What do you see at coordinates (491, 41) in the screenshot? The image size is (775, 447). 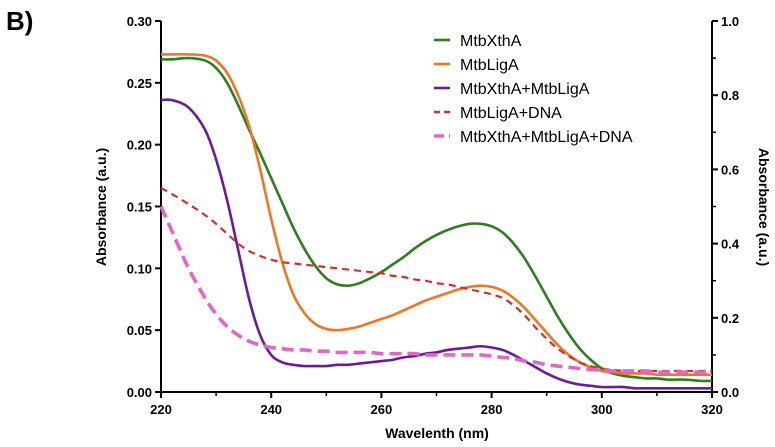 I see `legend-label-1: MtbXthA` at bounding box center [491, 41].